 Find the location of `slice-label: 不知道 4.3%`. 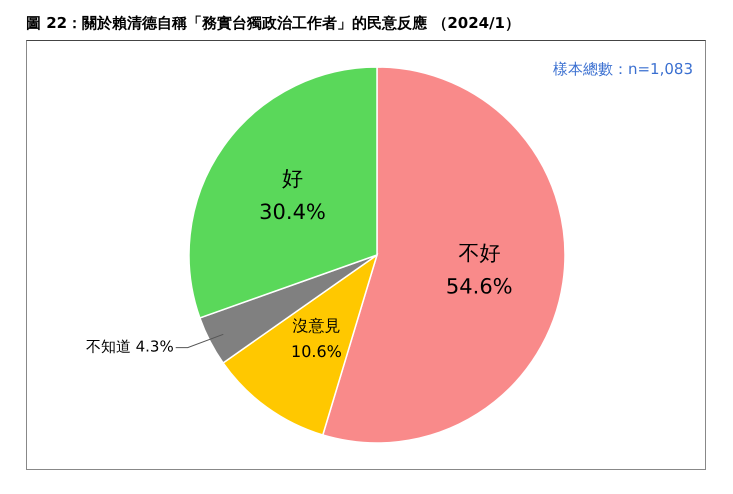

slice-label: 不知道 4.3% is located at coordinates (130, 347).